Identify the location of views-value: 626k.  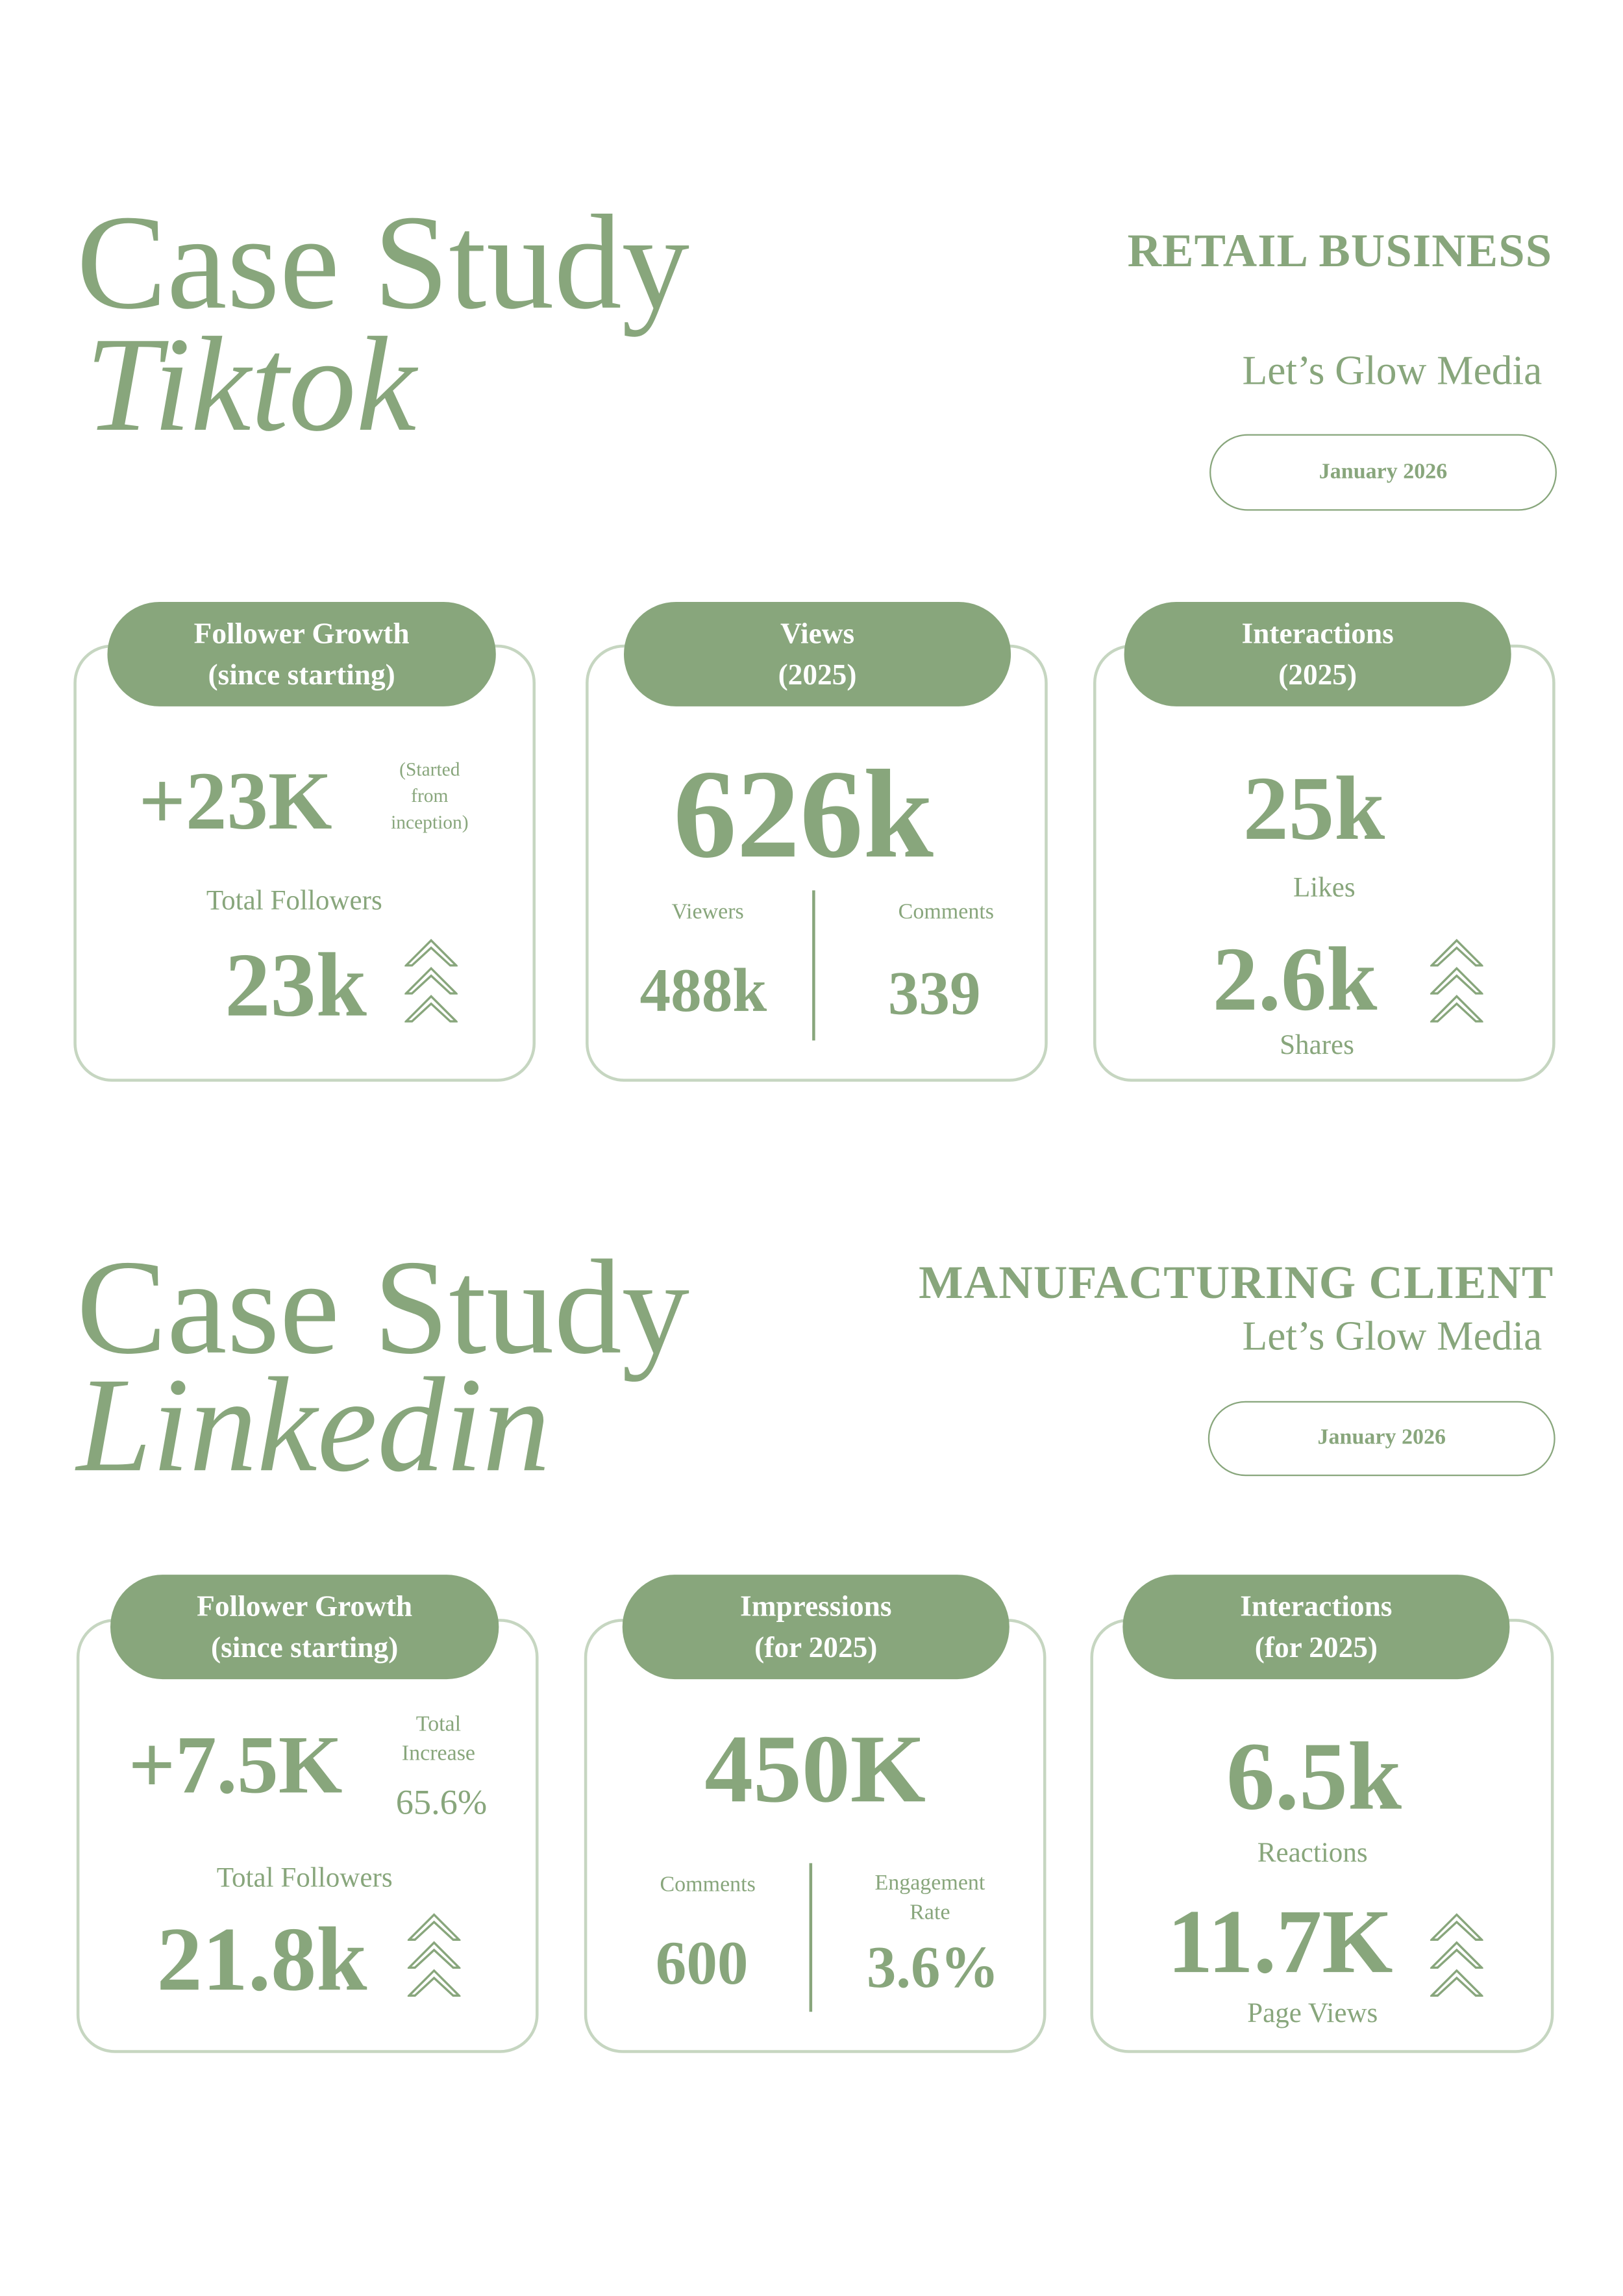
(803, 814).